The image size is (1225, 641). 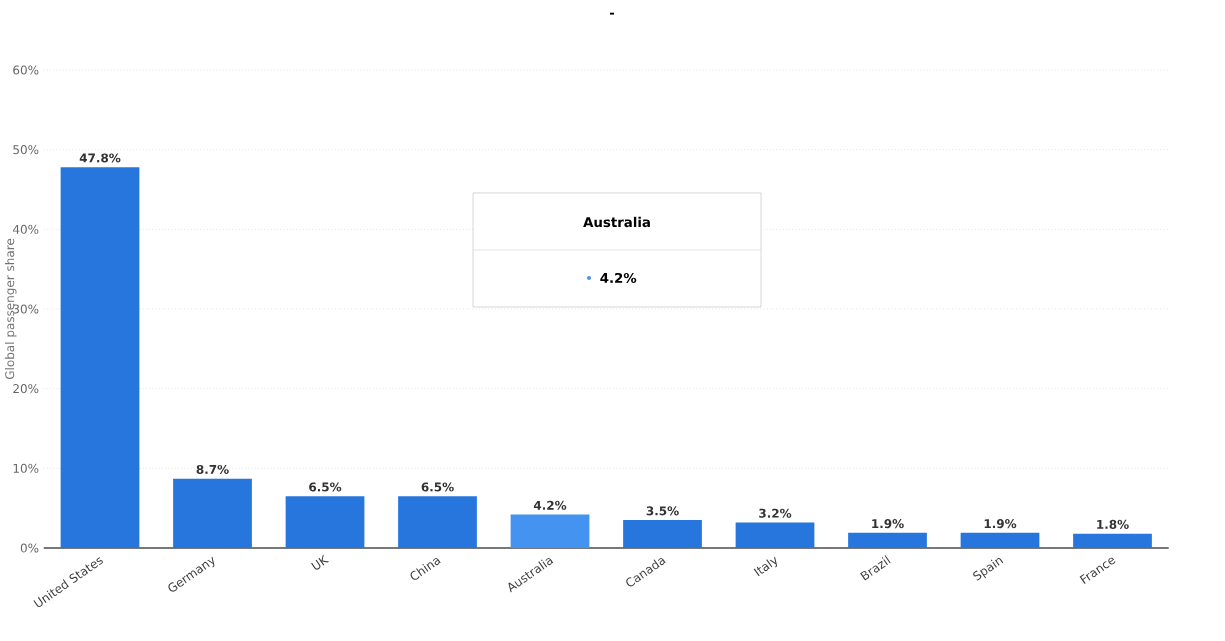 I want to click on data-label: 1.8%, so click(x=1113, y=524).